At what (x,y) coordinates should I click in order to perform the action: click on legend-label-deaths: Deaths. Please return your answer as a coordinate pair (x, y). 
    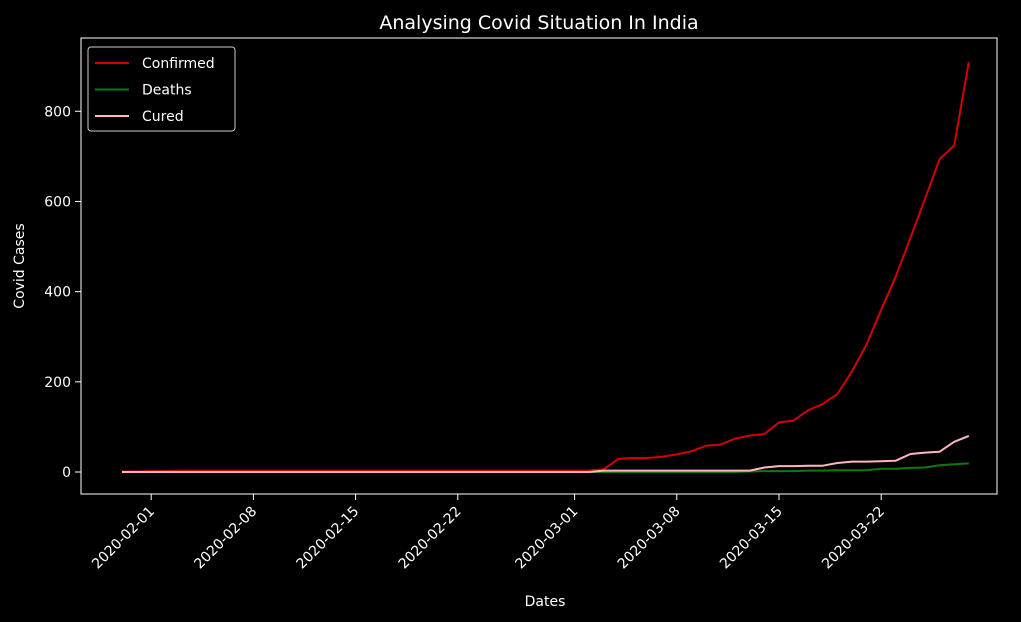
    Looking at the image, I should click on (167, 91).